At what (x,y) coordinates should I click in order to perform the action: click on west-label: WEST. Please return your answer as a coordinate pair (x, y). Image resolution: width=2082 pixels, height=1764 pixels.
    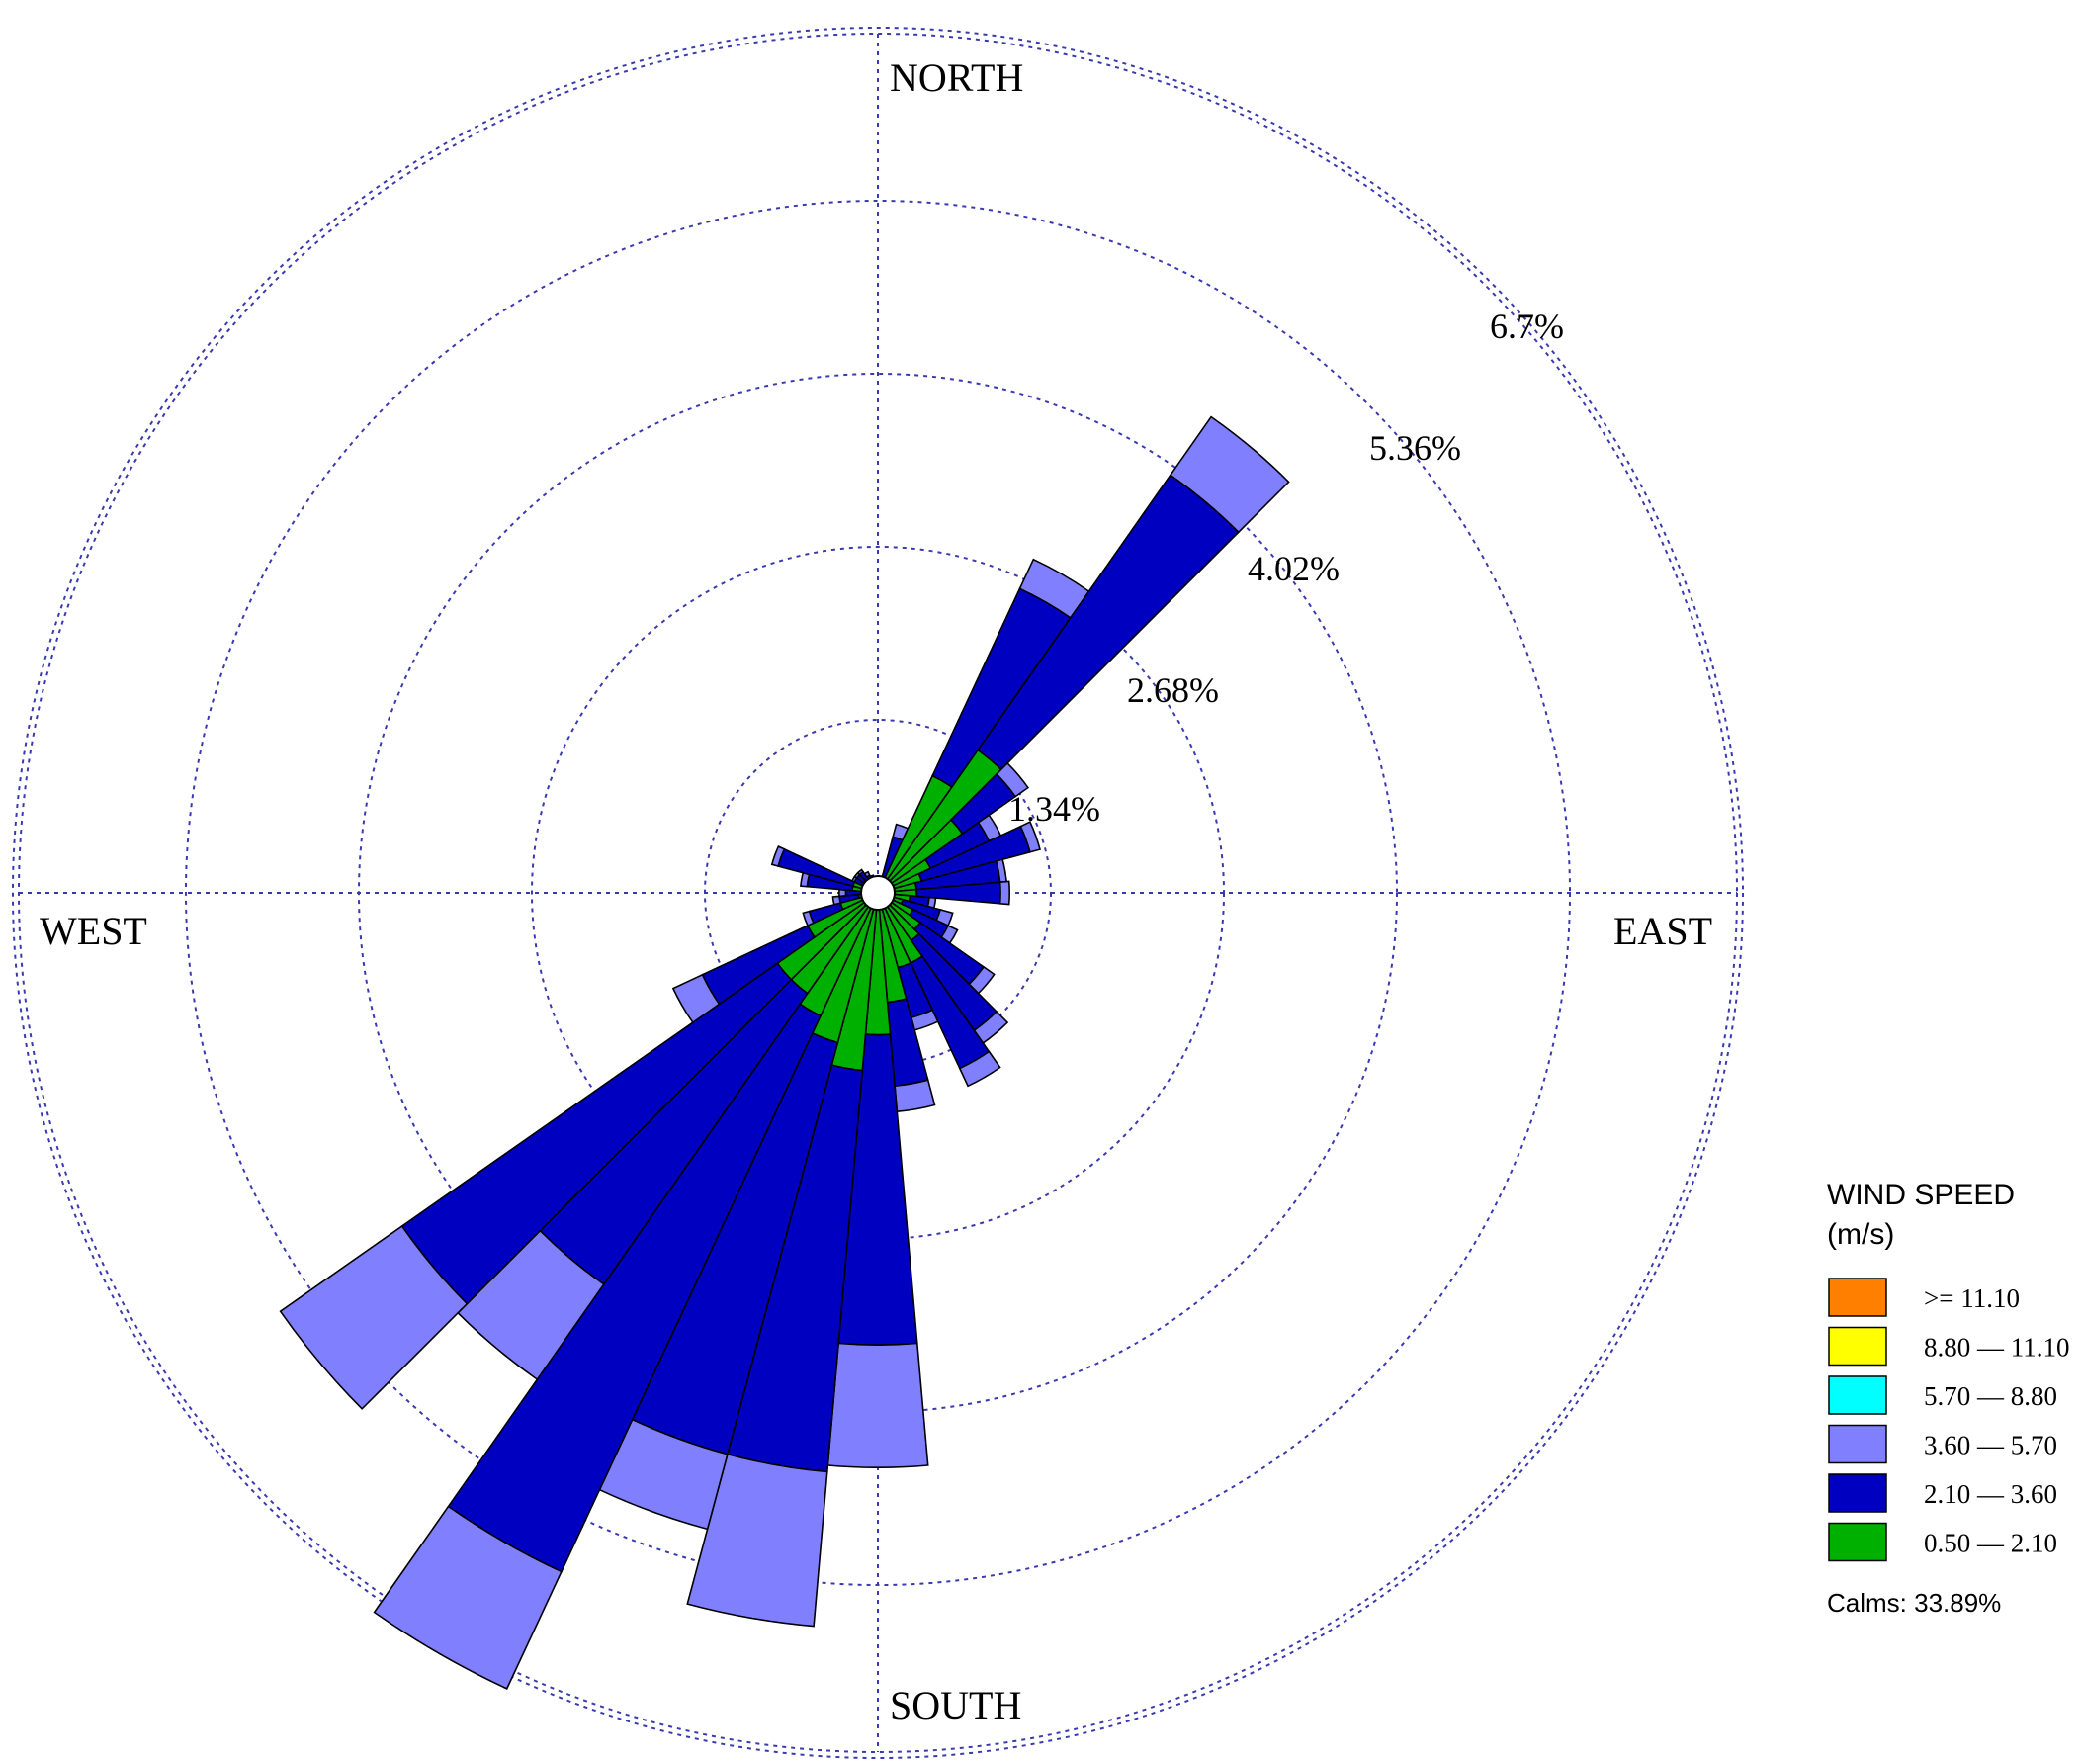
    Looking at the image, I should click on (93, 931).